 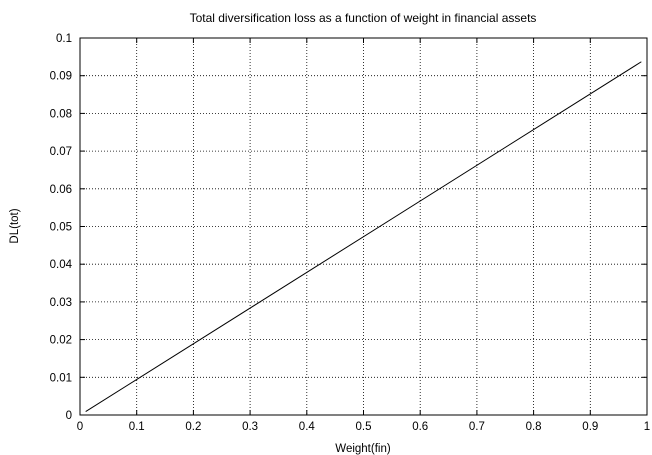 I want to click on y-tick-label: 0.02, so click(x=61, y=341).